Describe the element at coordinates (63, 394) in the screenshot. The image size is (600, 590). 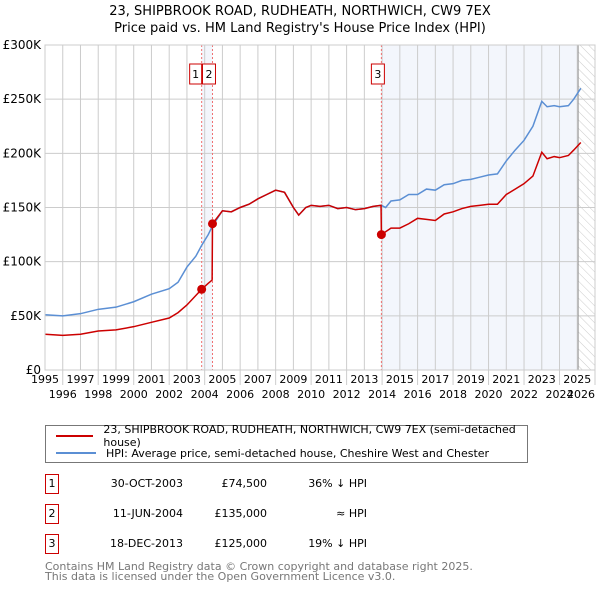
I see `x-tick-label: 1996` at that location.